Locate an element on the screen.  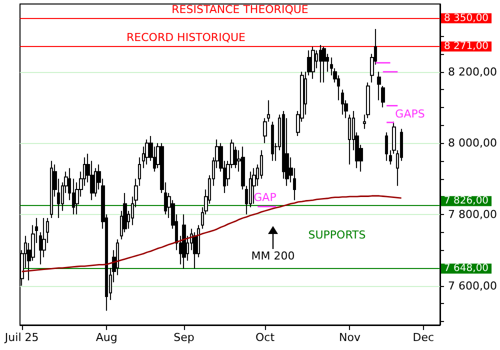
y-tick-label: 7 600,00 is located at coordinates (472, 285).